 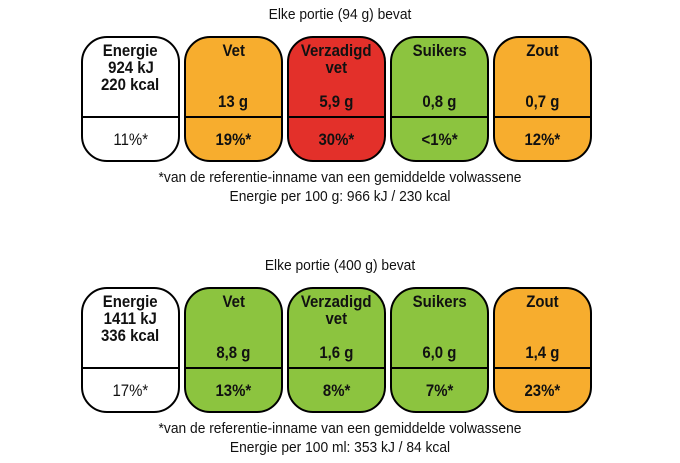 I want to click on pill-saturated-fat: Verzadigd vet 5,9 g 30%*, so click(x=336, y=99).